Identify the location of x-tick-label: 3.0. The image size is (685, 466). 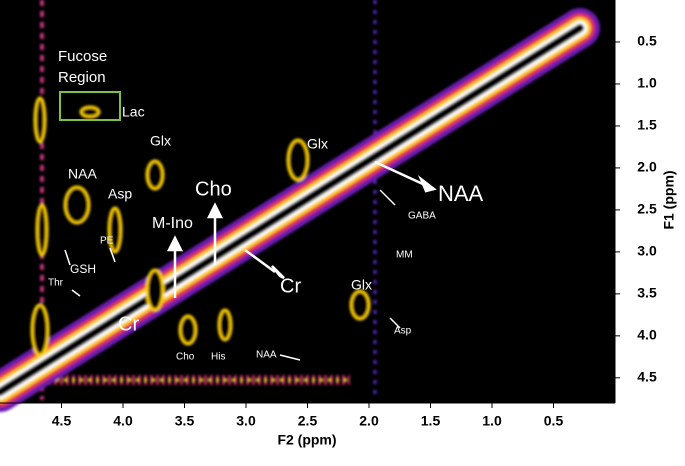
(246, 421).